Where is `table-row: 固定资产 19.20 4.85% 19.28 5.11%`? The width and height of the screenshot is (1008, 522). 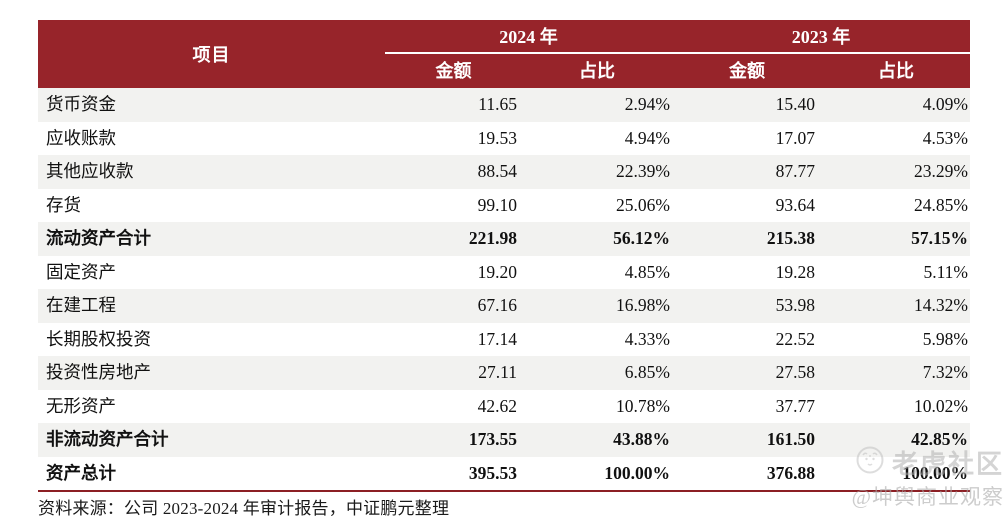 table-row: 固定资产 19.20 4.85% 19.28 5.11% is located at coordinates (504, 272).